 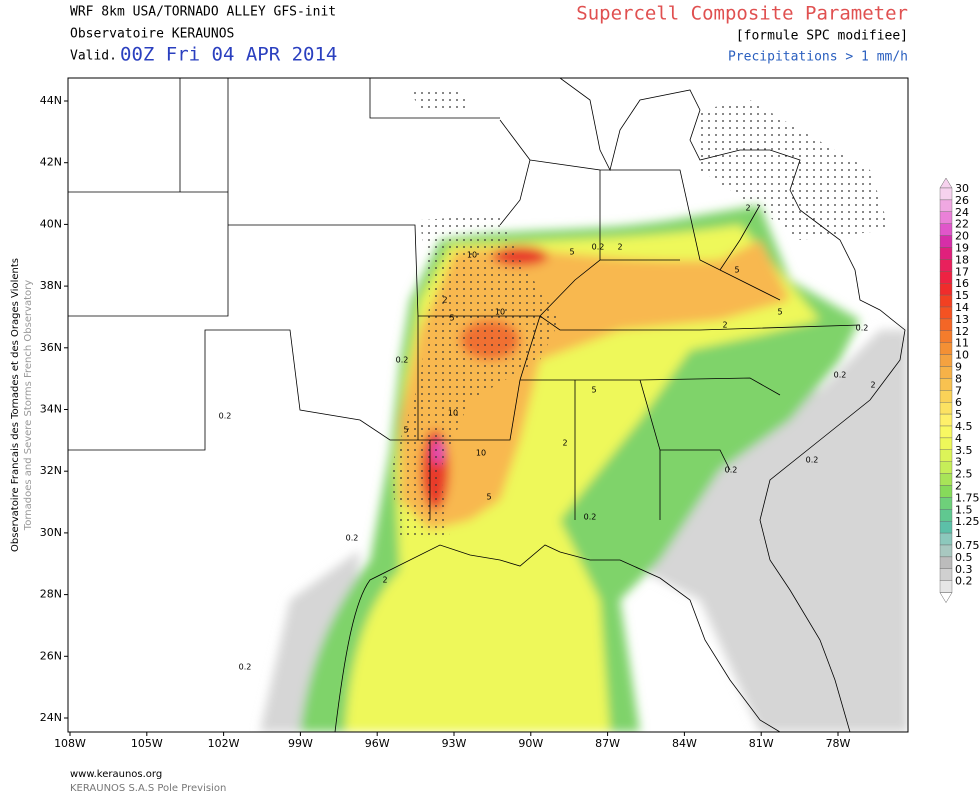 What do you see at coordinates (51, 409) in the screenshot?
I see `lat-label: 34N` at bounding box center [51, 409].